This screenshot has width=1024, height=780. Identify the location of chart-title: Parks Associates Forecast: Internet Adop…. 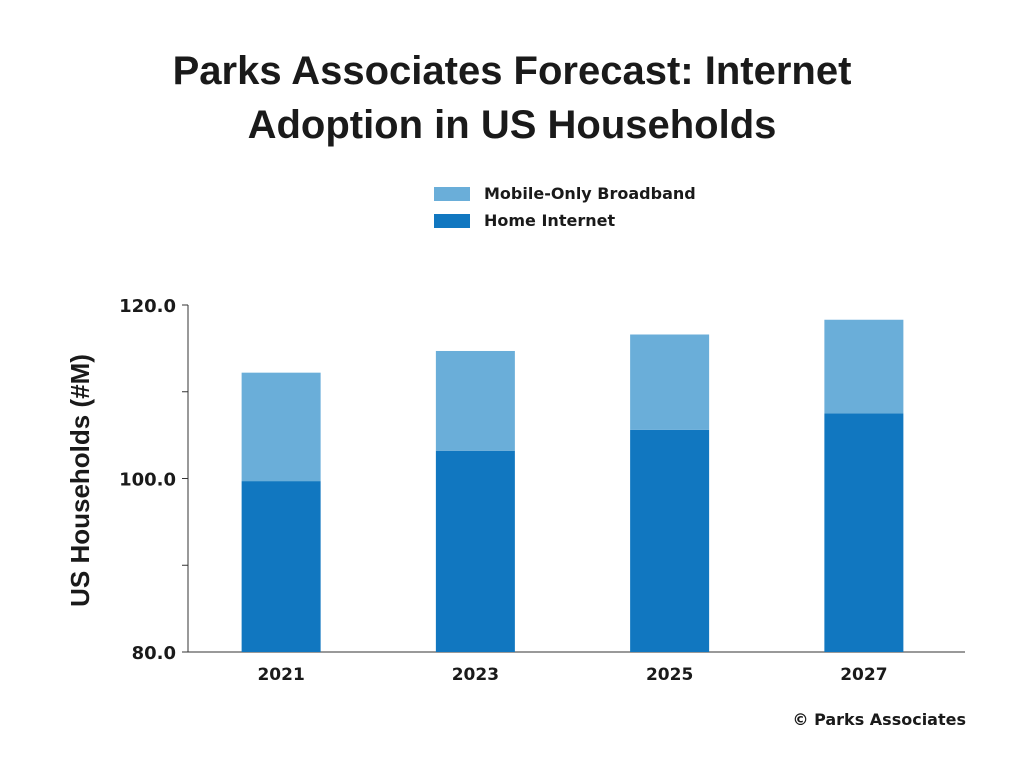
(512, 98).